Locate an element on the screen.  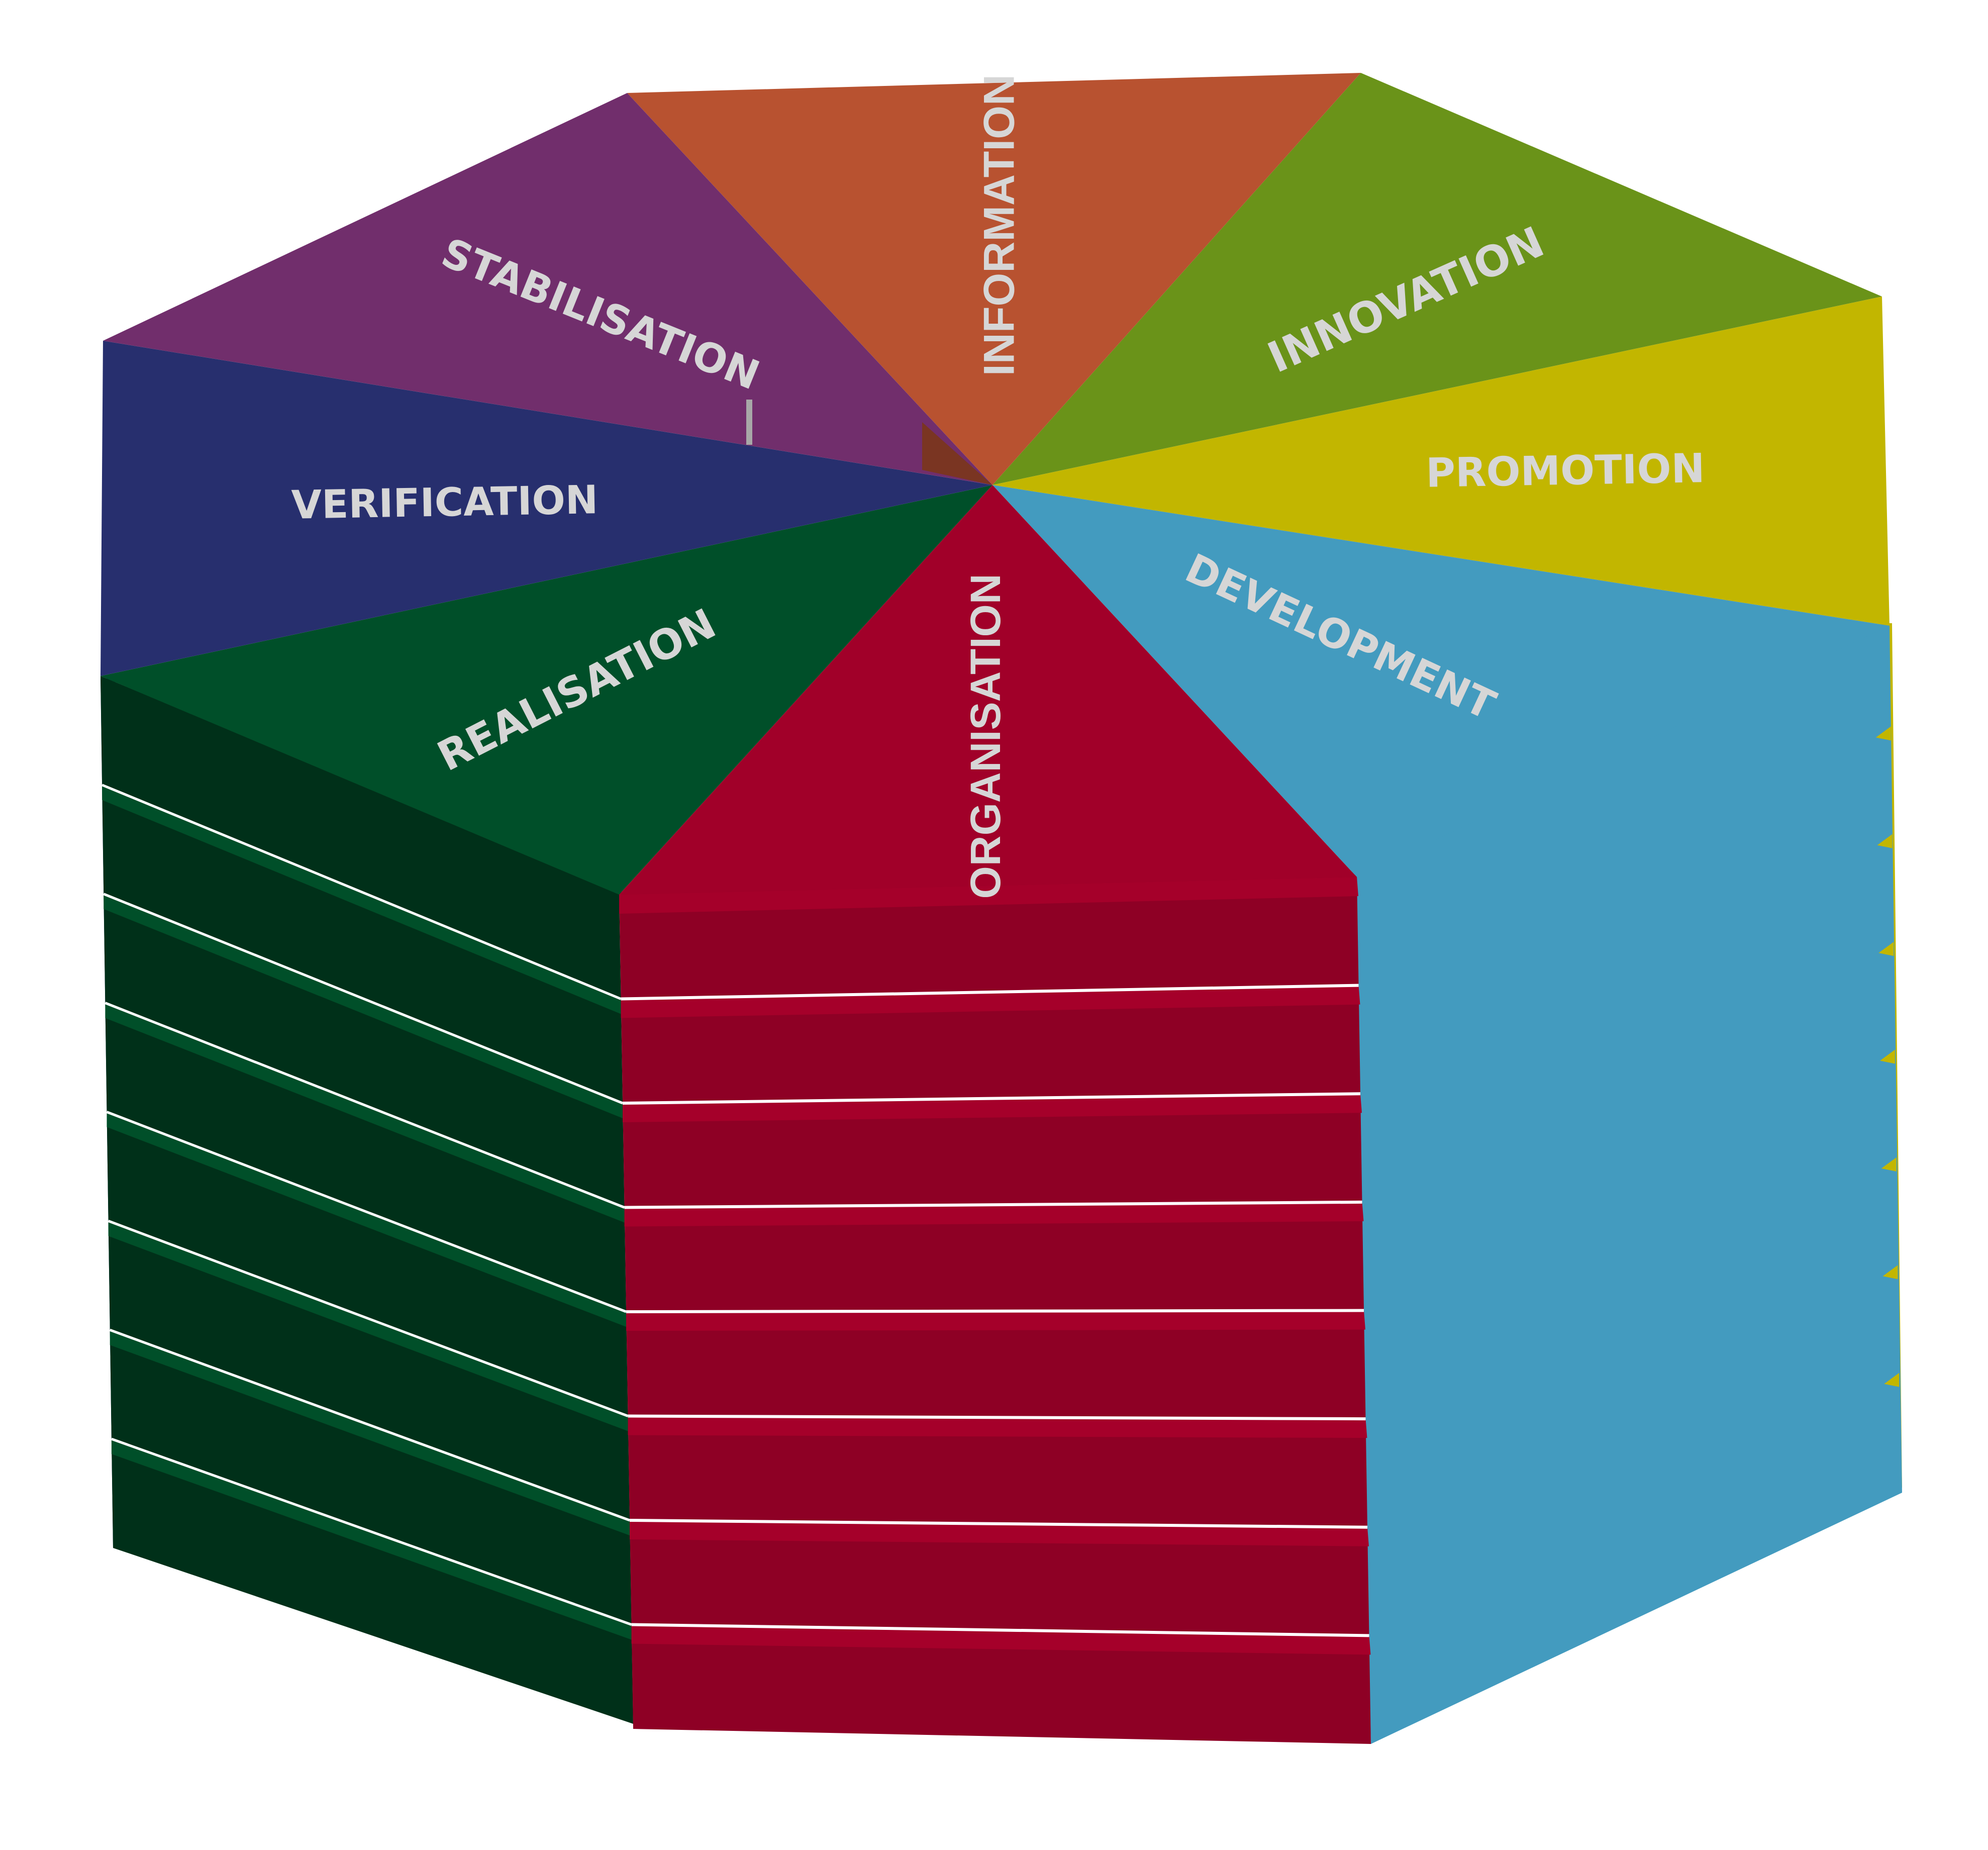
segment-organisation is located at coordinates (988, 690).